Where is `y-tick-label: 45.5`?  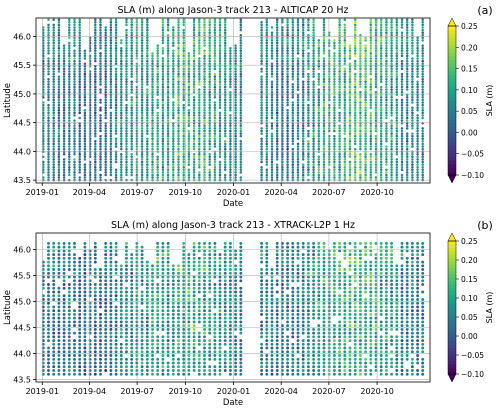 y-tick-label: 45.5 is located at coordinates (22, 65).